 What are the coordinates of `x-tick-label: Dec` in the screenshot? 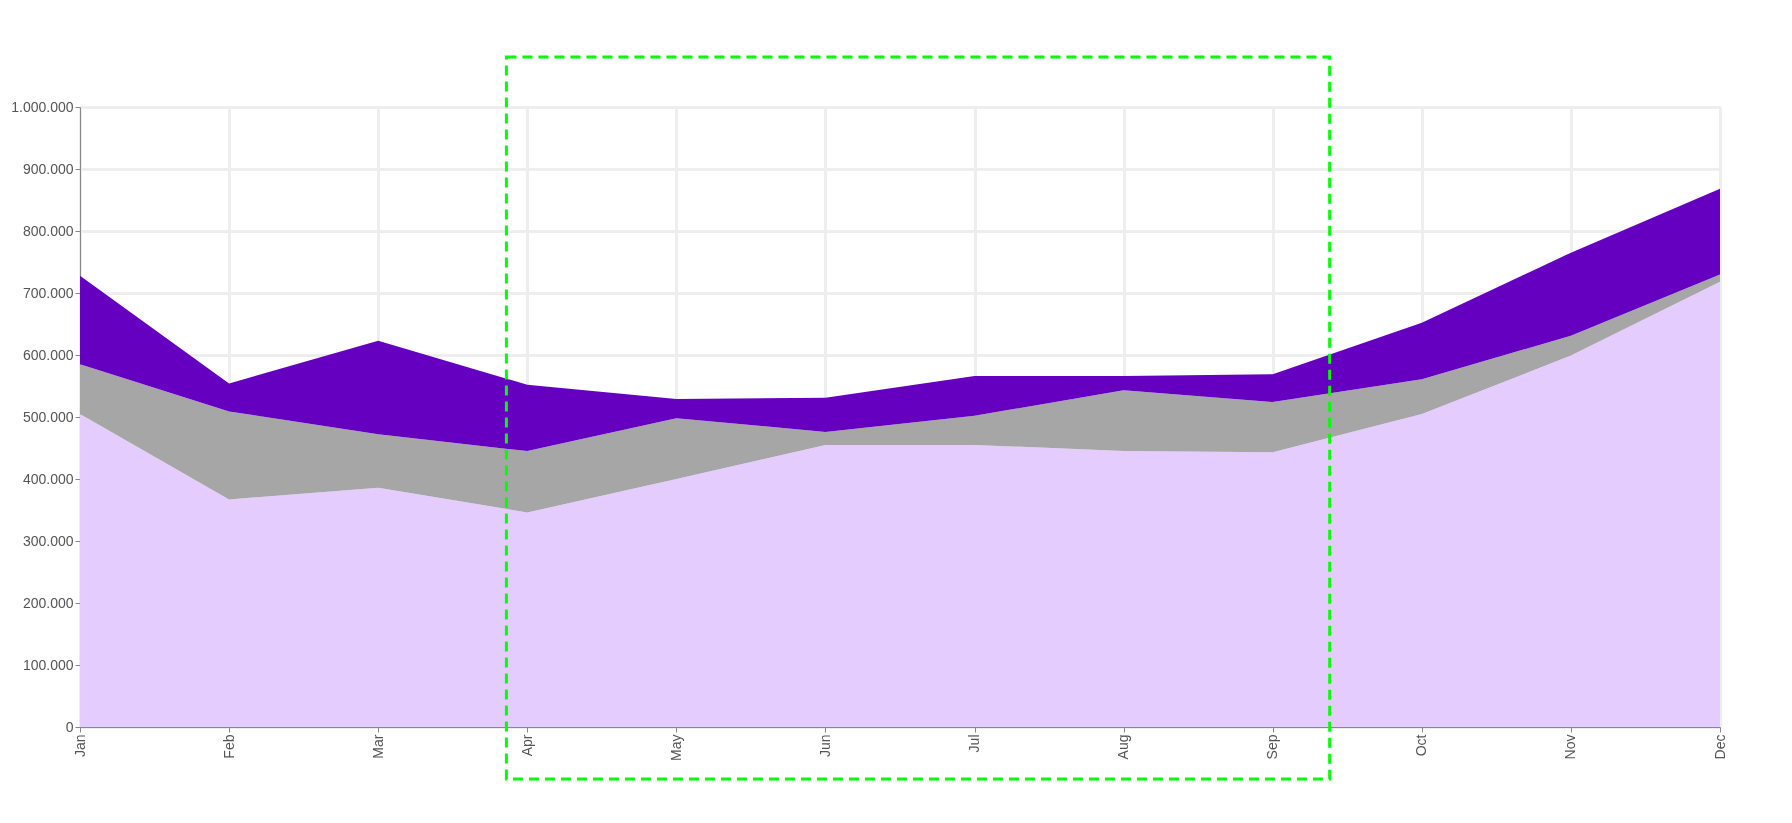 It's located at (1719, 747).